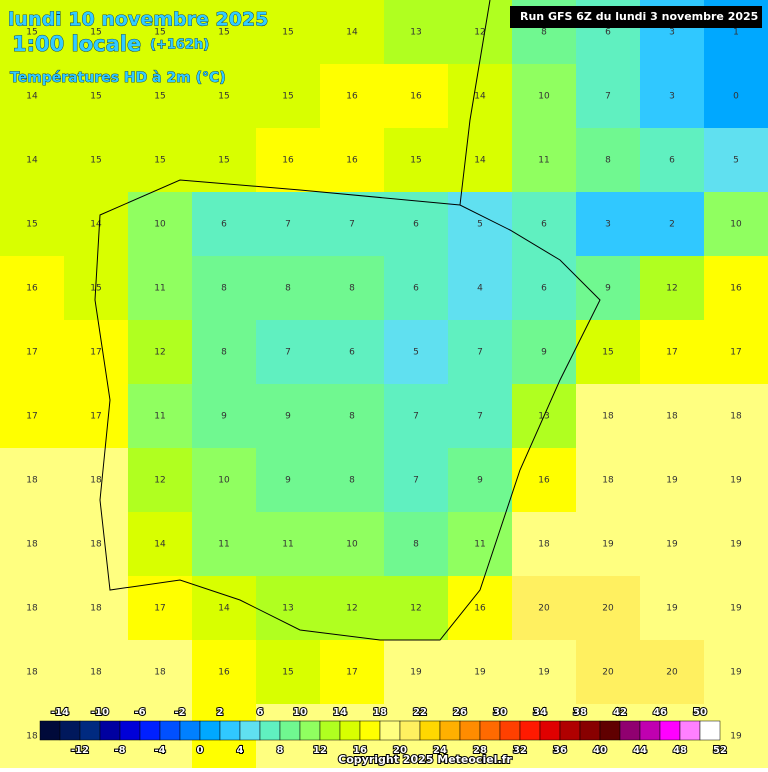  Describe the element at coordinates (475, 103) in the screenshot. I see `coastline` at that location.